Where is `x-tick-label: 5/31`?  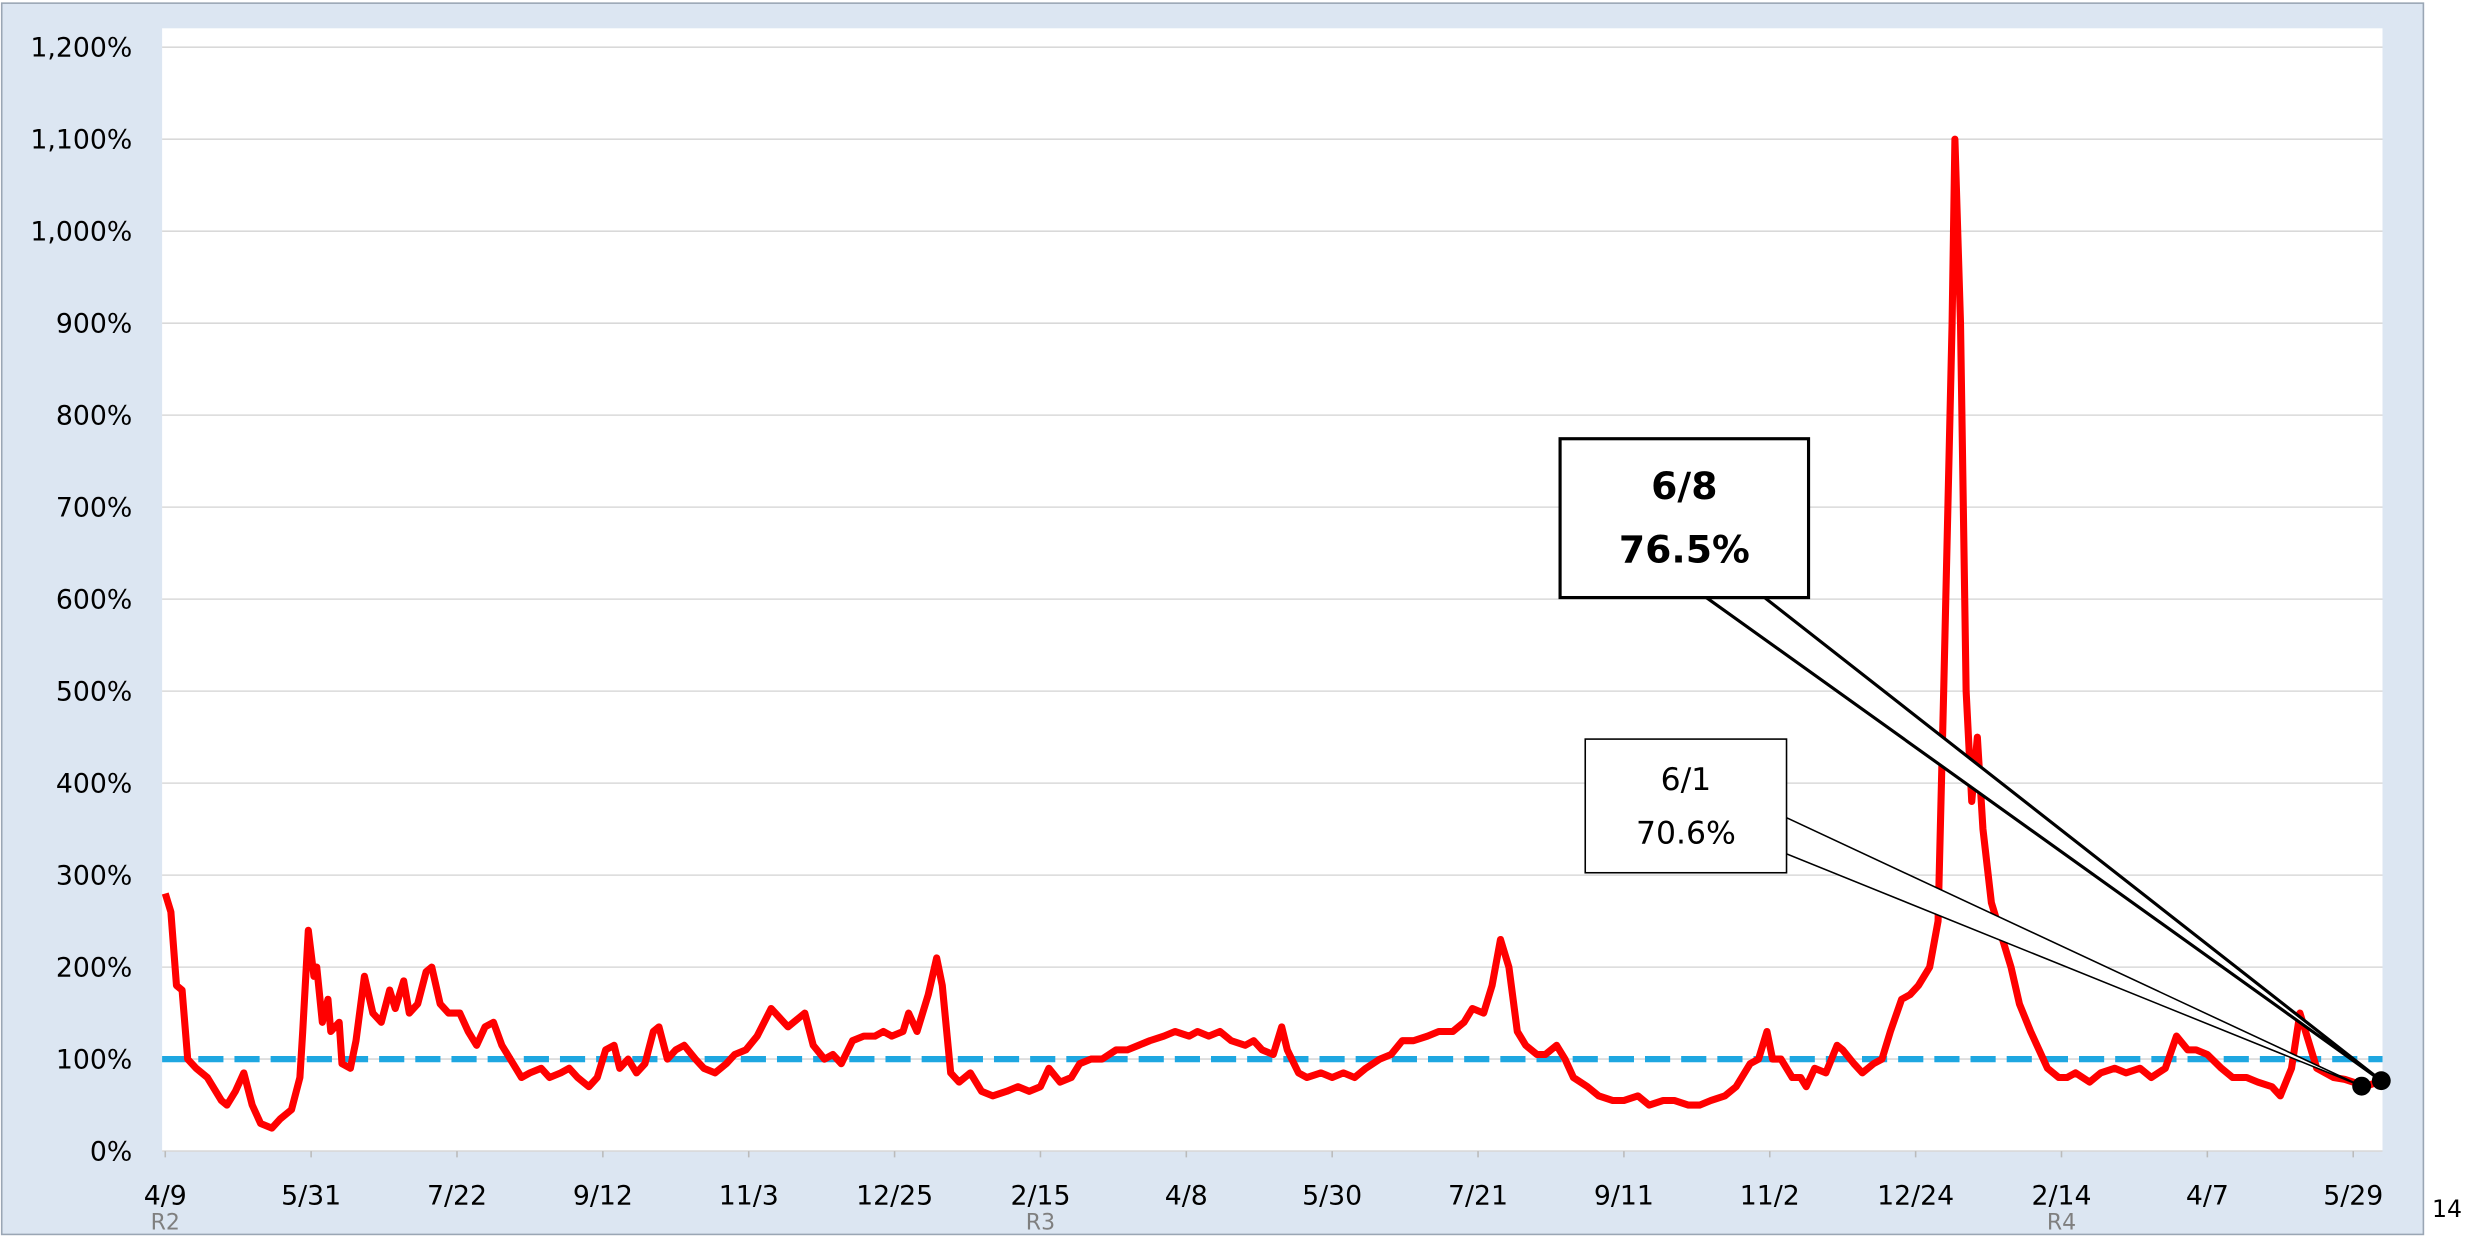
x-tick-label: 5/31 is located at coordinates (311, 1196).